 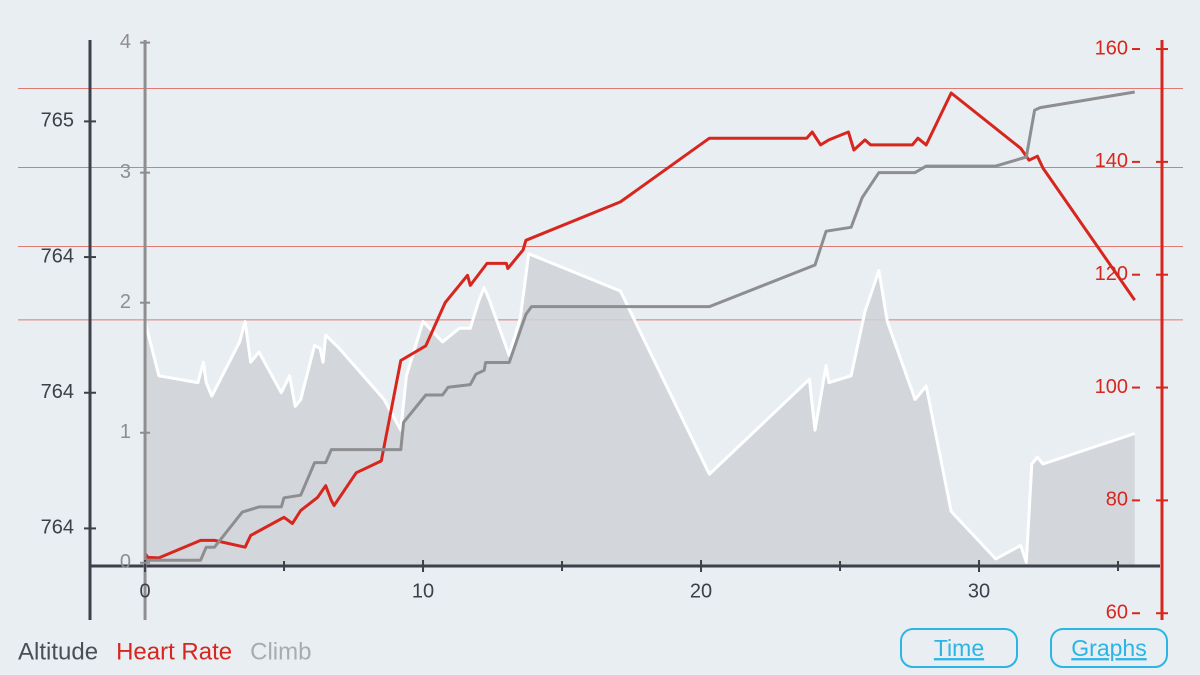 What do you see at coordinates (423, 591) in the screenshot?
I see `x-tick-label: 10` at bounding box center [423, 591].